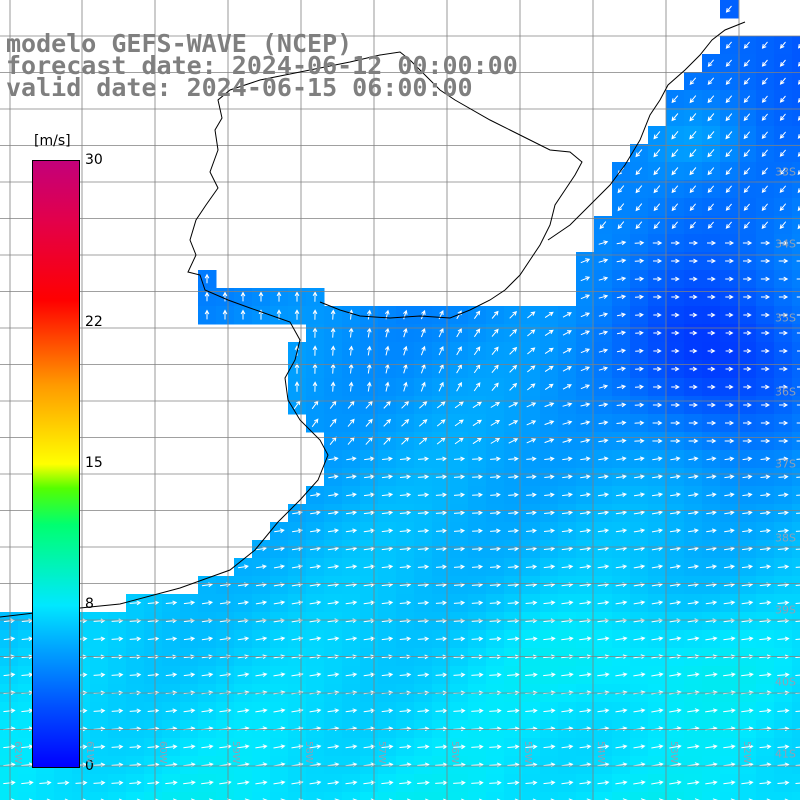 The image size is (800, 800). I want to click on valid-date: valid date: 2024-06-15 06:00:00, so click(239, 87).